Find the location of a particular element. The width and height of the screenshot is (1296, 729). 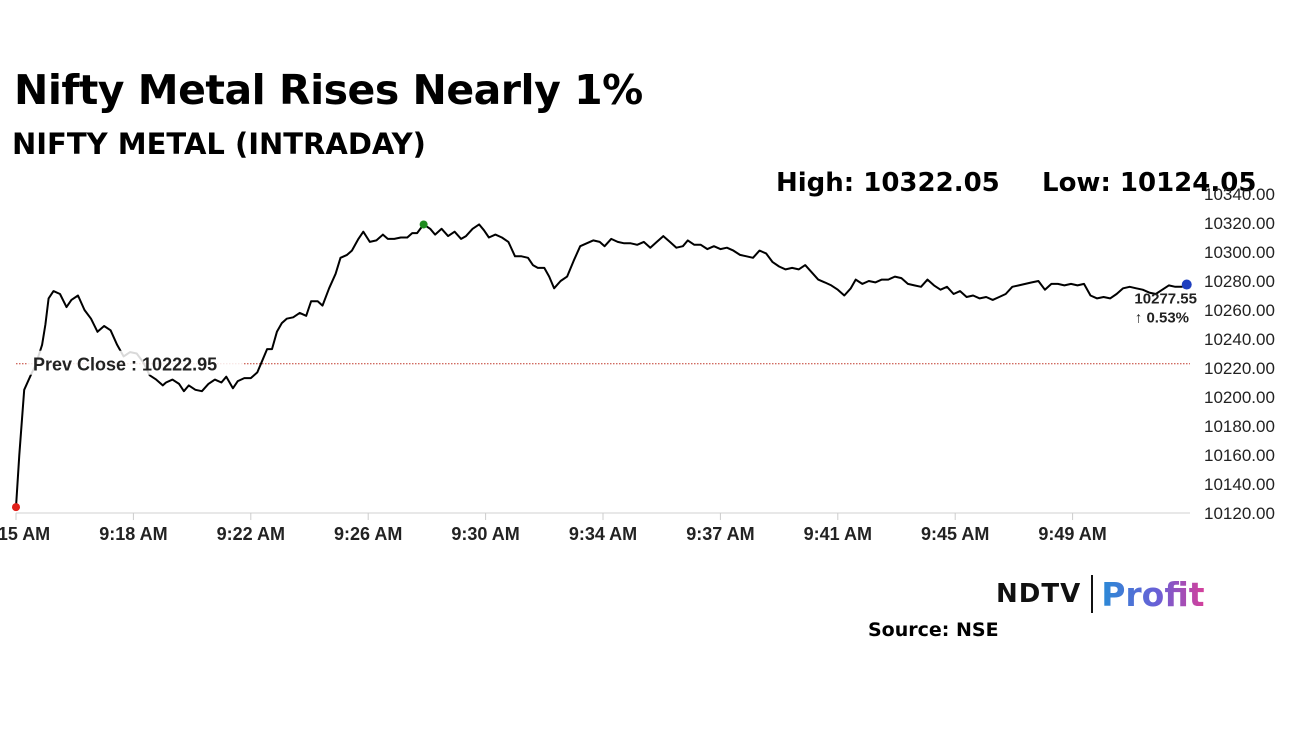

y-tick-label: 10120.00 is located at coordinates (1239, 513).